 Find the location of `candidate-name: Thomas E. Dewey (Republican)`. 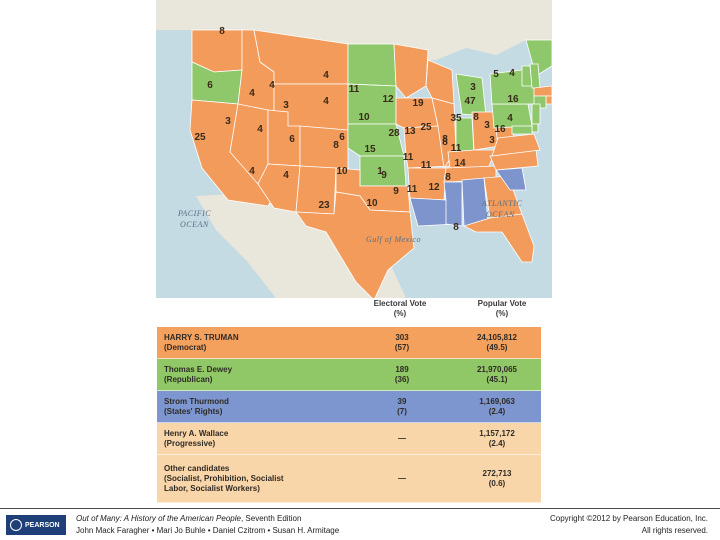

candidate-name: Thomas E. Dewey (Republican) is located at coordinates (198, 374).